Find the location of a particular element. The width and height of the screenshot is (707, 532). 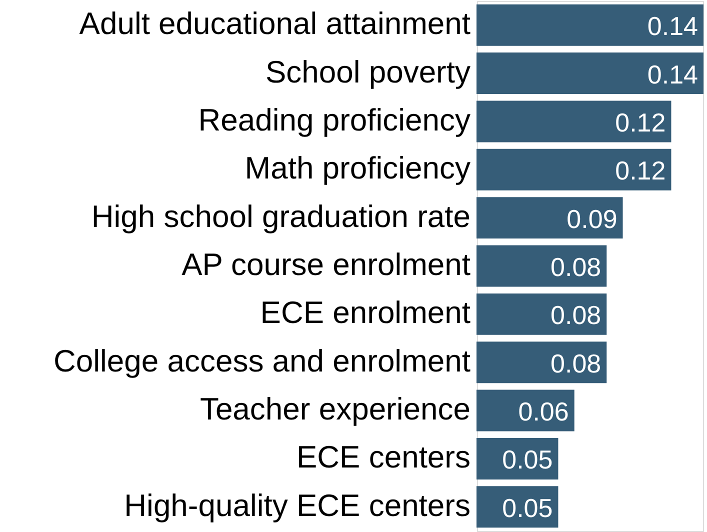

y-tick-label: ECE enrolment is located at coordinates (365, 312).